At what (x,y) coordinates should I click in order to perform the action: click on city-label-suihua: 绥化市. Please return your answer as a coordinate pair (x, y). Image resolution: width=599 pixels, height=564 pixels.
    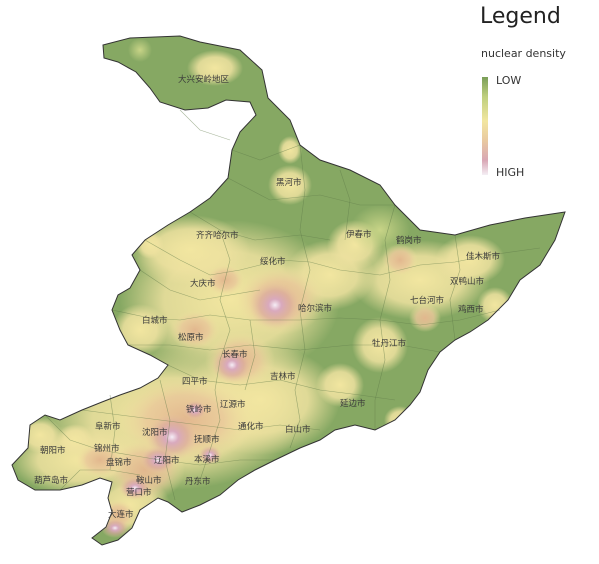
    Looking at the image, I should click on (273, 261).